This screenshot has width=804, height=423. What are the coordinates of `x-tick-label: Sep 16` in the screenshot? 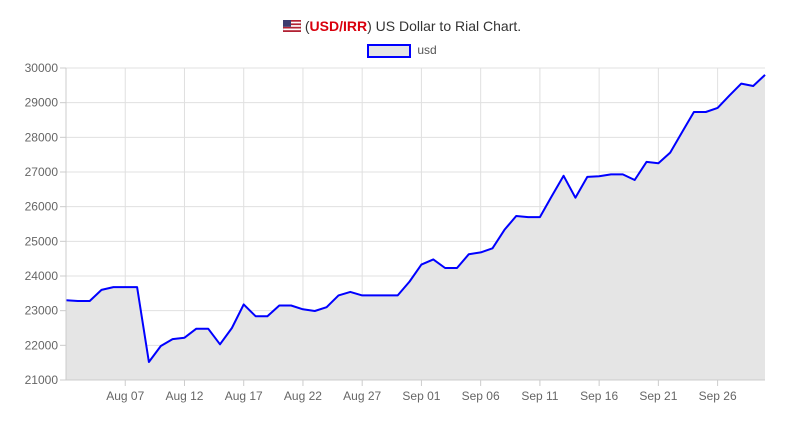 It's located at (599, 396).